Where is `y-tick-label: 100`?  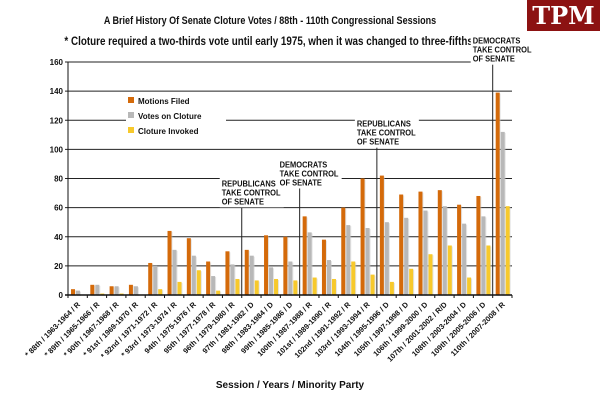 y-tick-label: 100 is located at coordinates (57, 149).